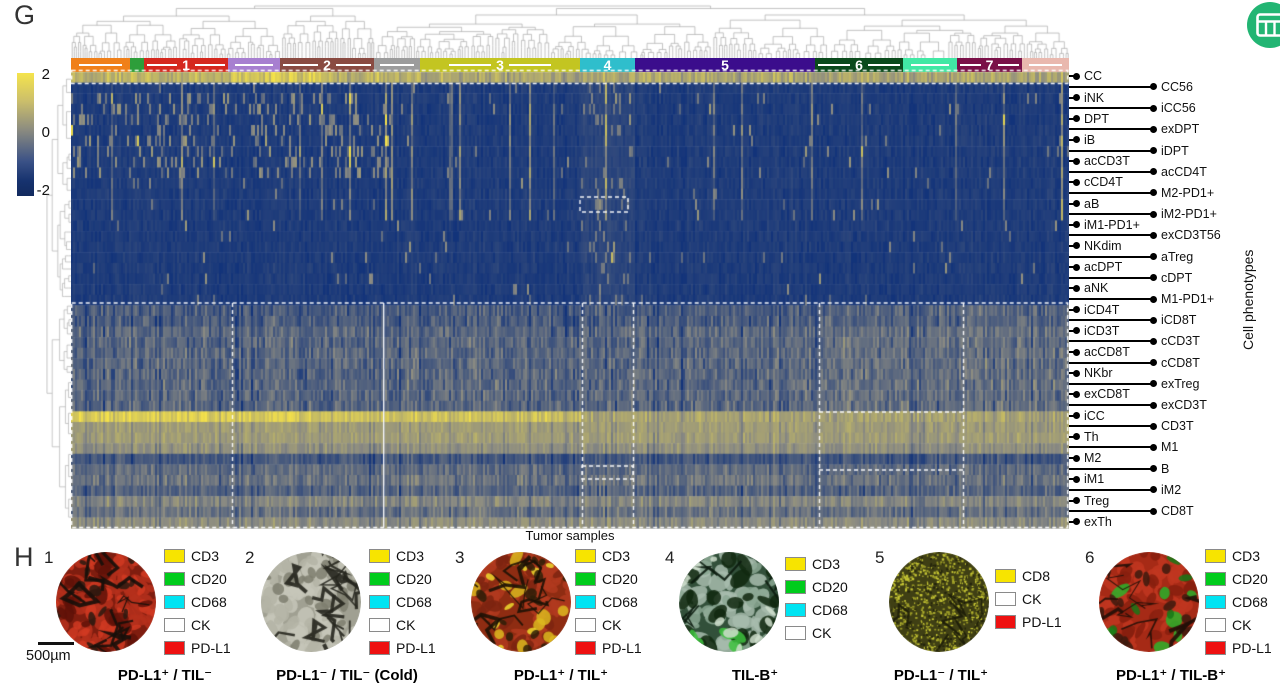 Image resolution: width=1280 pixels, height=691 pixels. What do you see at coordinates (250, 557) in the screenshot?
I see `sample-number: 2` at bounding box center [250, 557].